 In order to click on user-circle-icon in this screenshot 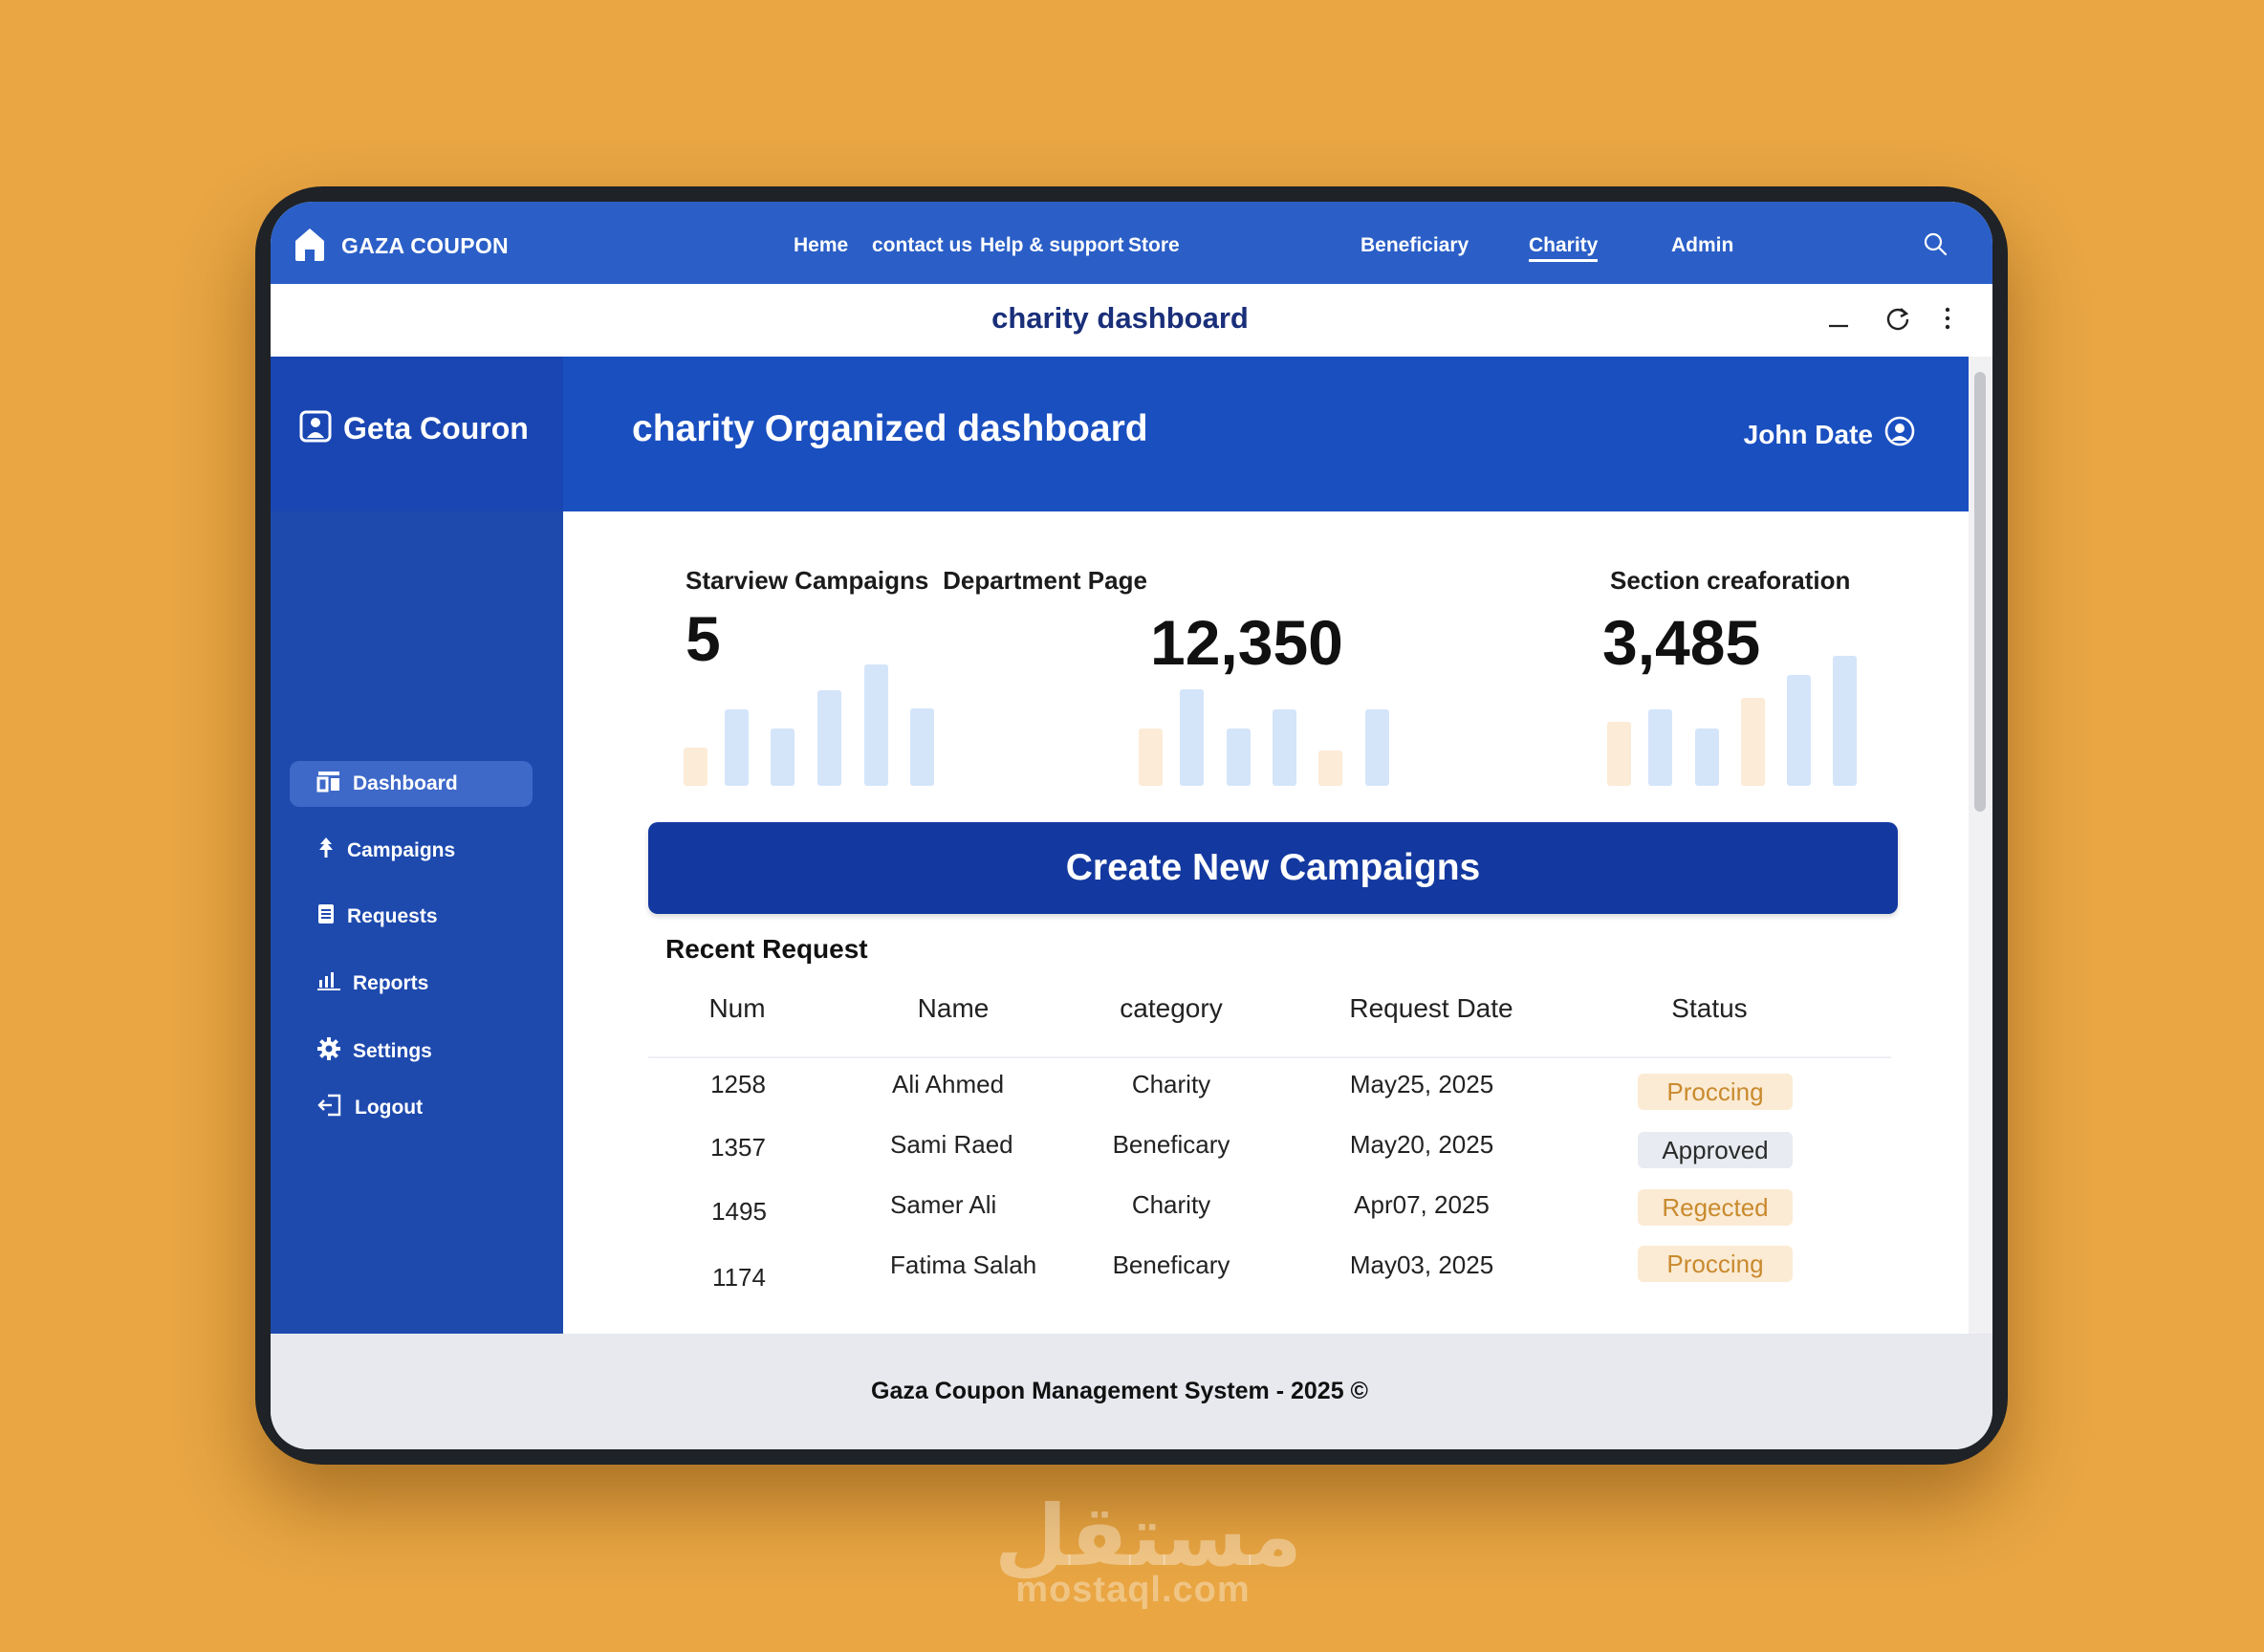, I will do `click(1899, 434)`.